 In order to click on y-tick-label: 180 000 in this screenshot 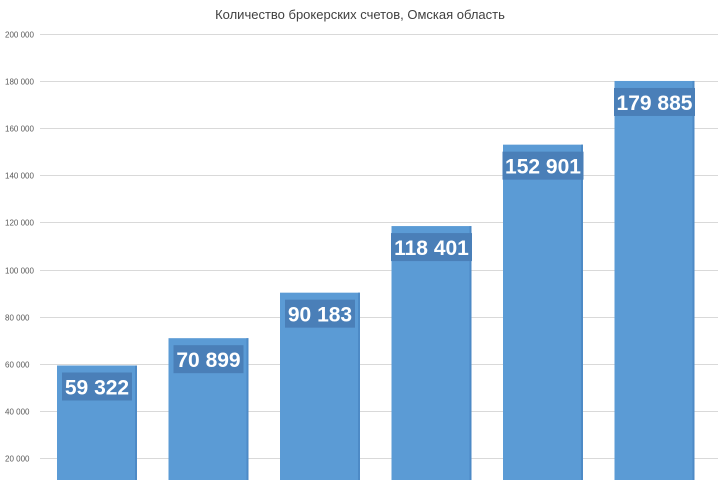, I will do `click(19, 82)`.